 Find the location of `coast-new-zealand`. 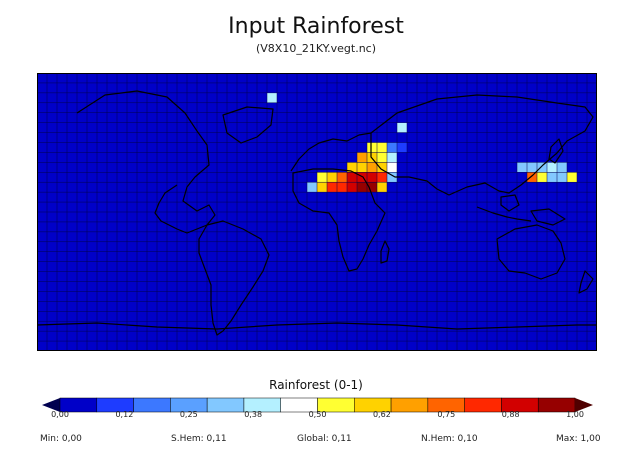

coast-new-zealand is located at coordinates (586, 282).